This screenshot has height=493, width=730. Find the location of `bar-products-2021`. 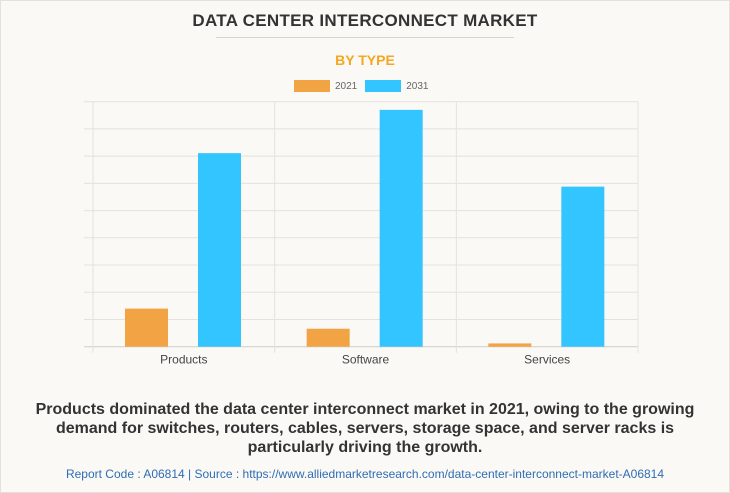

bar-products-2021 is located at coordinates (146, 327).